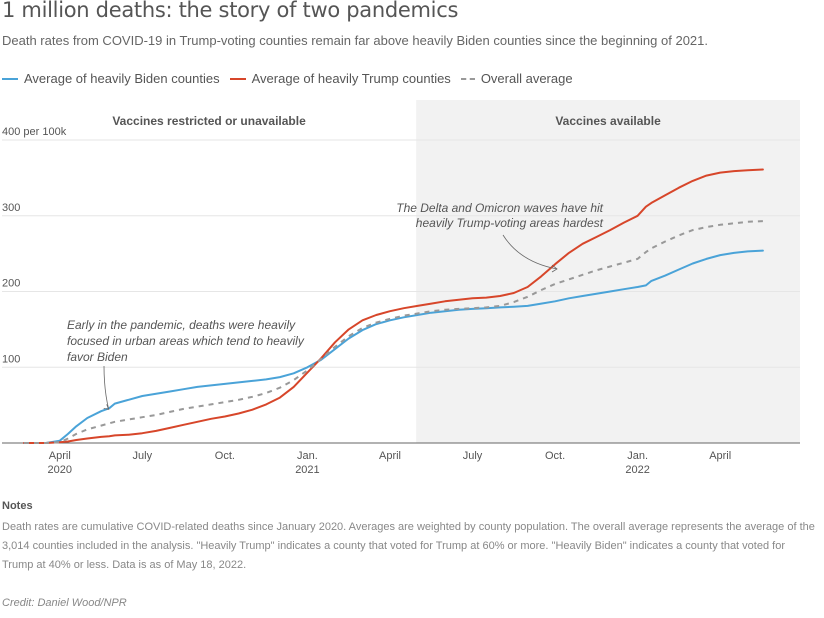 This screenshot has width=824, height=618. Describe the element at coordinates (307, 470) in the screenshot. I see `x-tick-sublabel: 2021` at that location.